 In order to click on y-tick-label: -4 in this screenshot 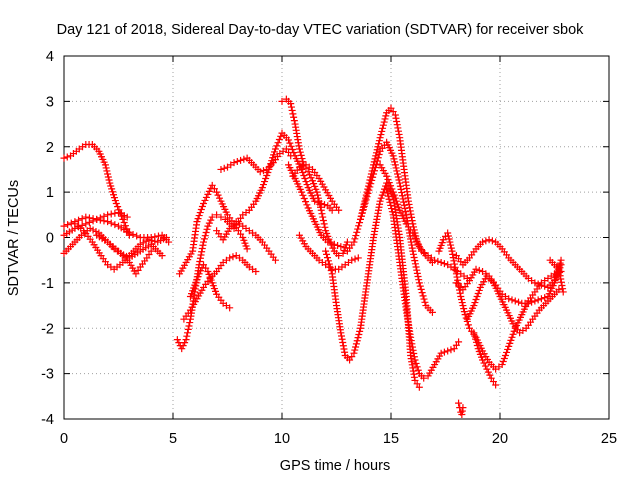, I will do `click(47, 420)`.